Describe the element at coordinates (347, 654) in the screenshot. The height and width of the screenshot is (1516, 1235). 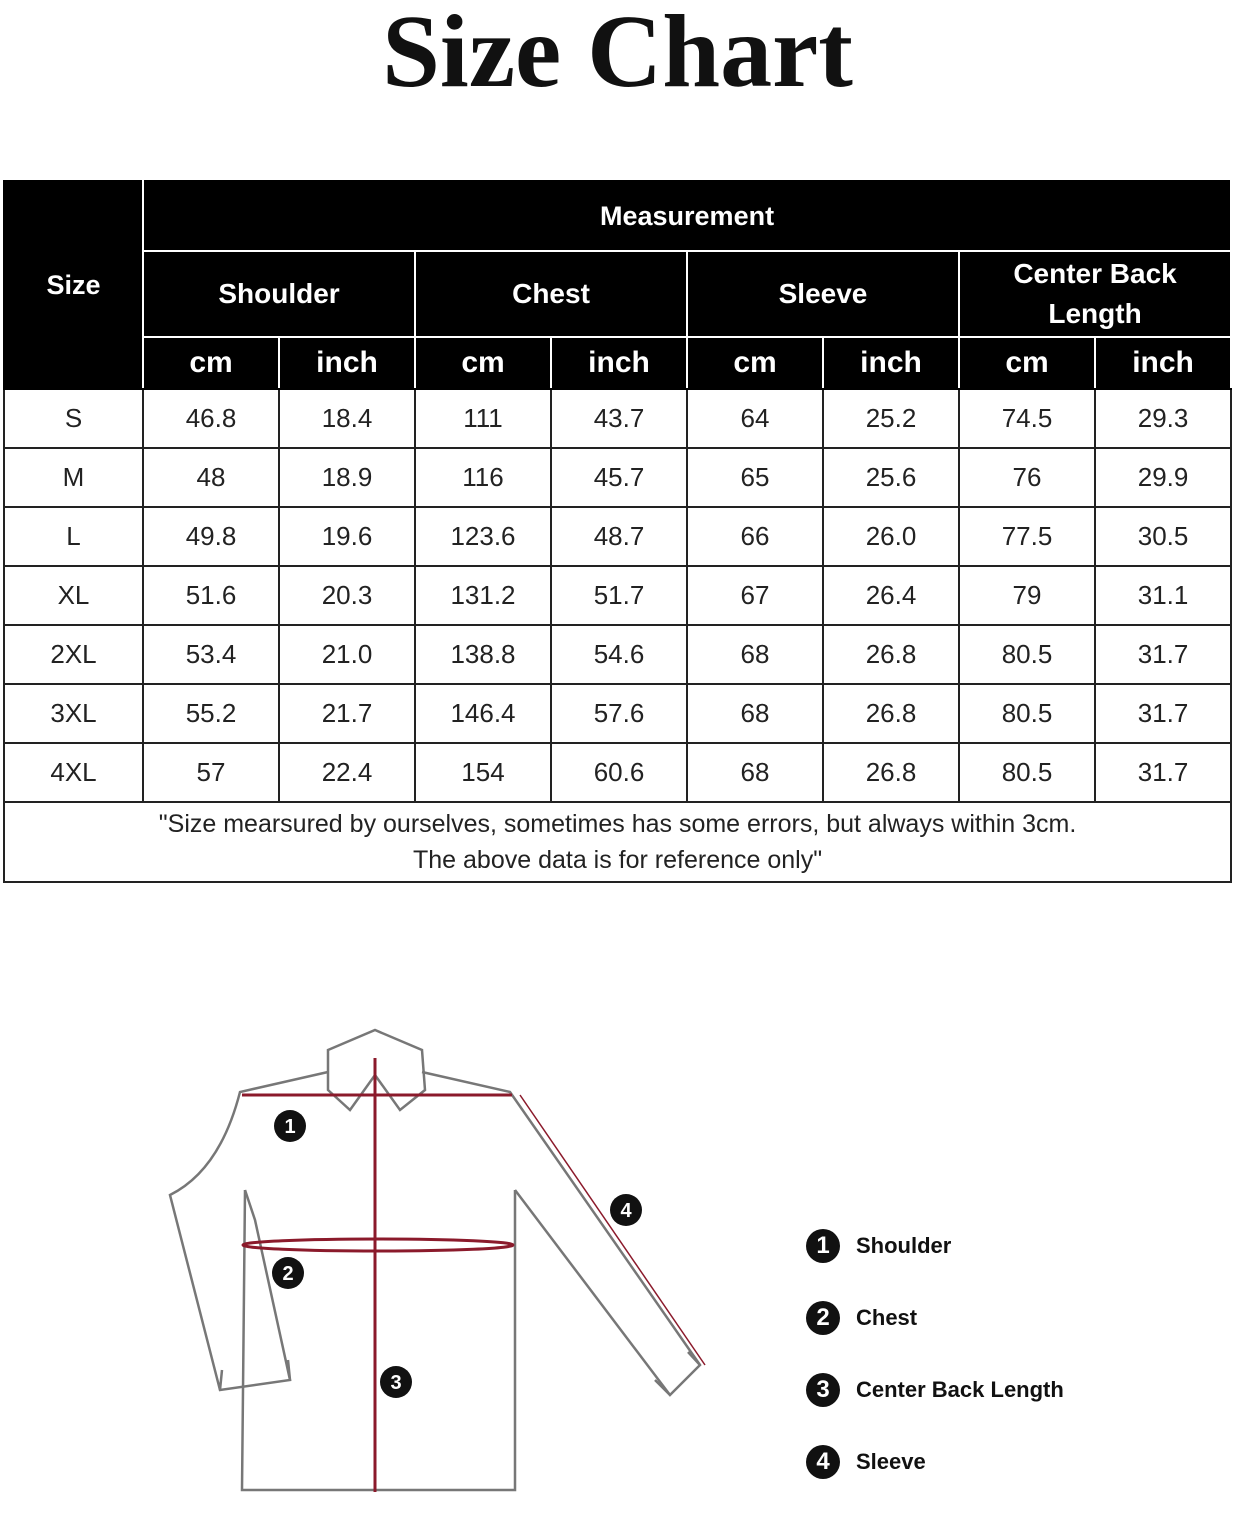
I see `value-cell: 21.0` at that location.